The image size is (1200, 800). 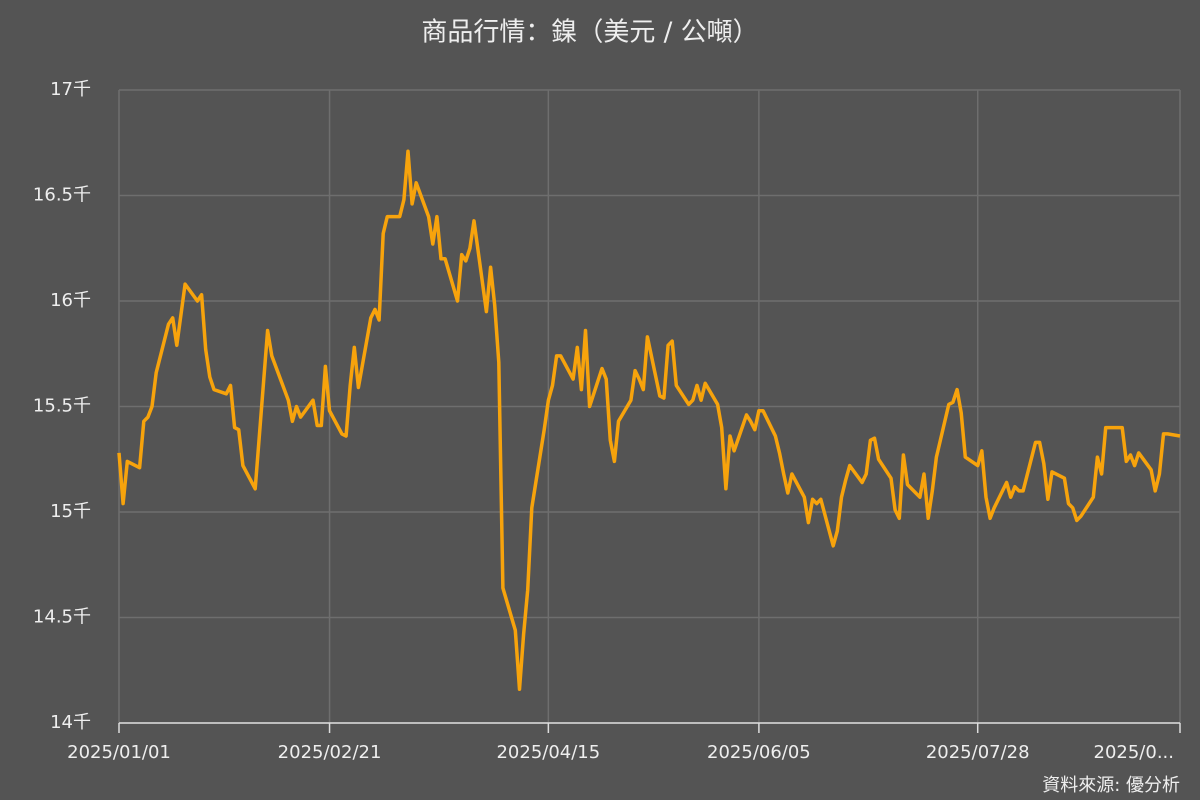 What do you see at coordinates (62, 406) in the screenshot?
I see `y-tick-label: 15.5千` at bounding box center [62, 406].